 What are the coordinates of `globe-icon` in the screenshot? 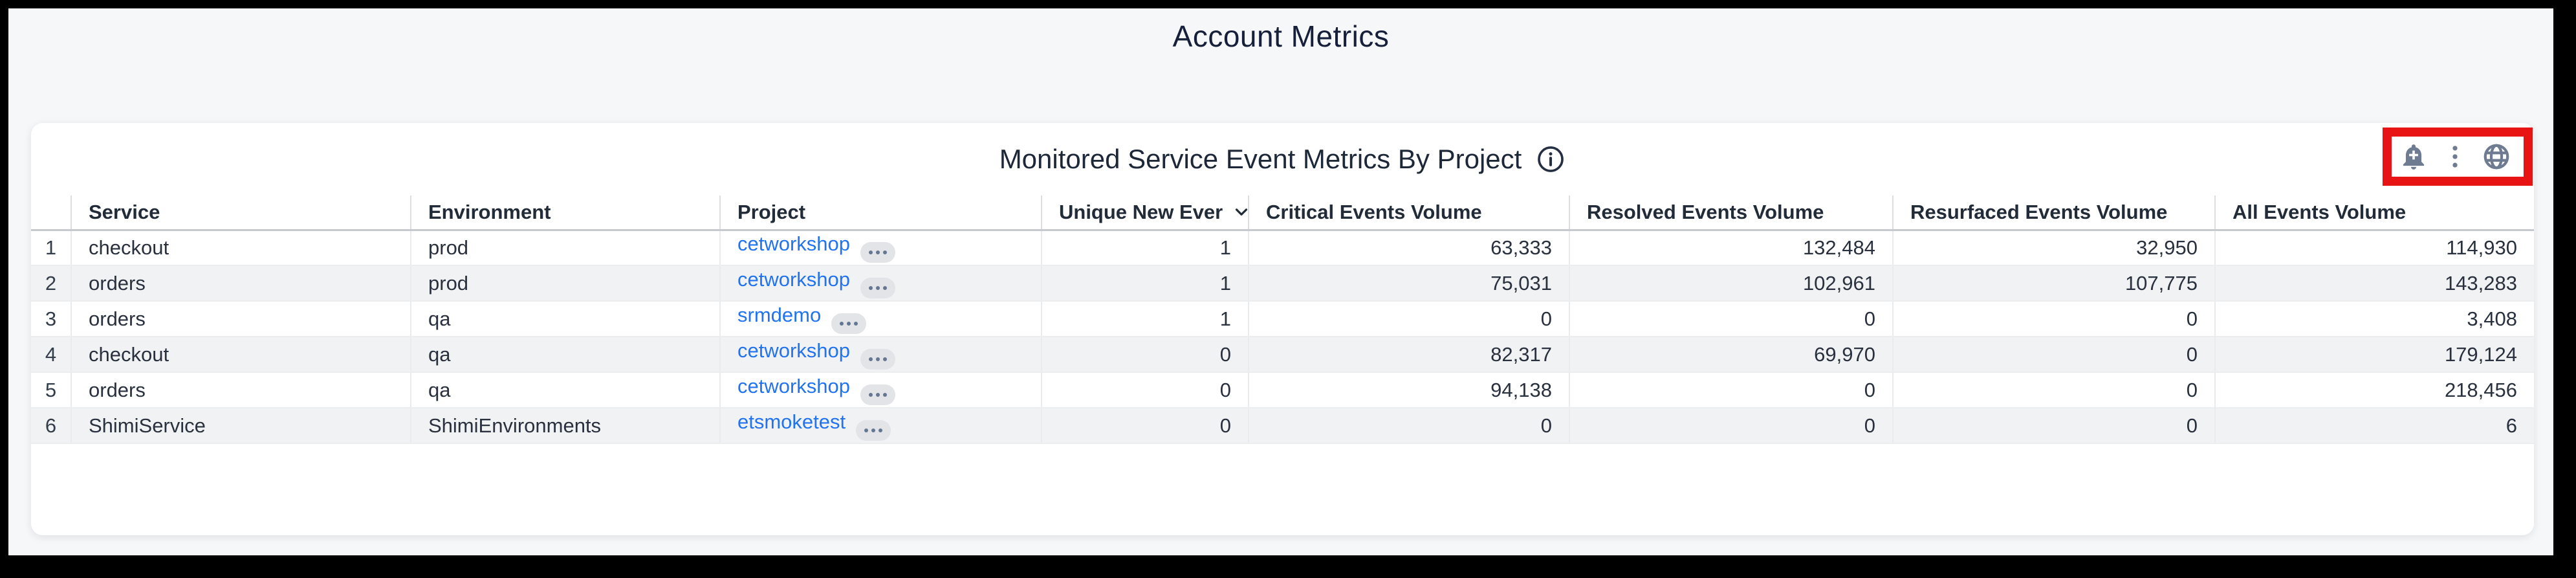 It's located at (2496, 157).